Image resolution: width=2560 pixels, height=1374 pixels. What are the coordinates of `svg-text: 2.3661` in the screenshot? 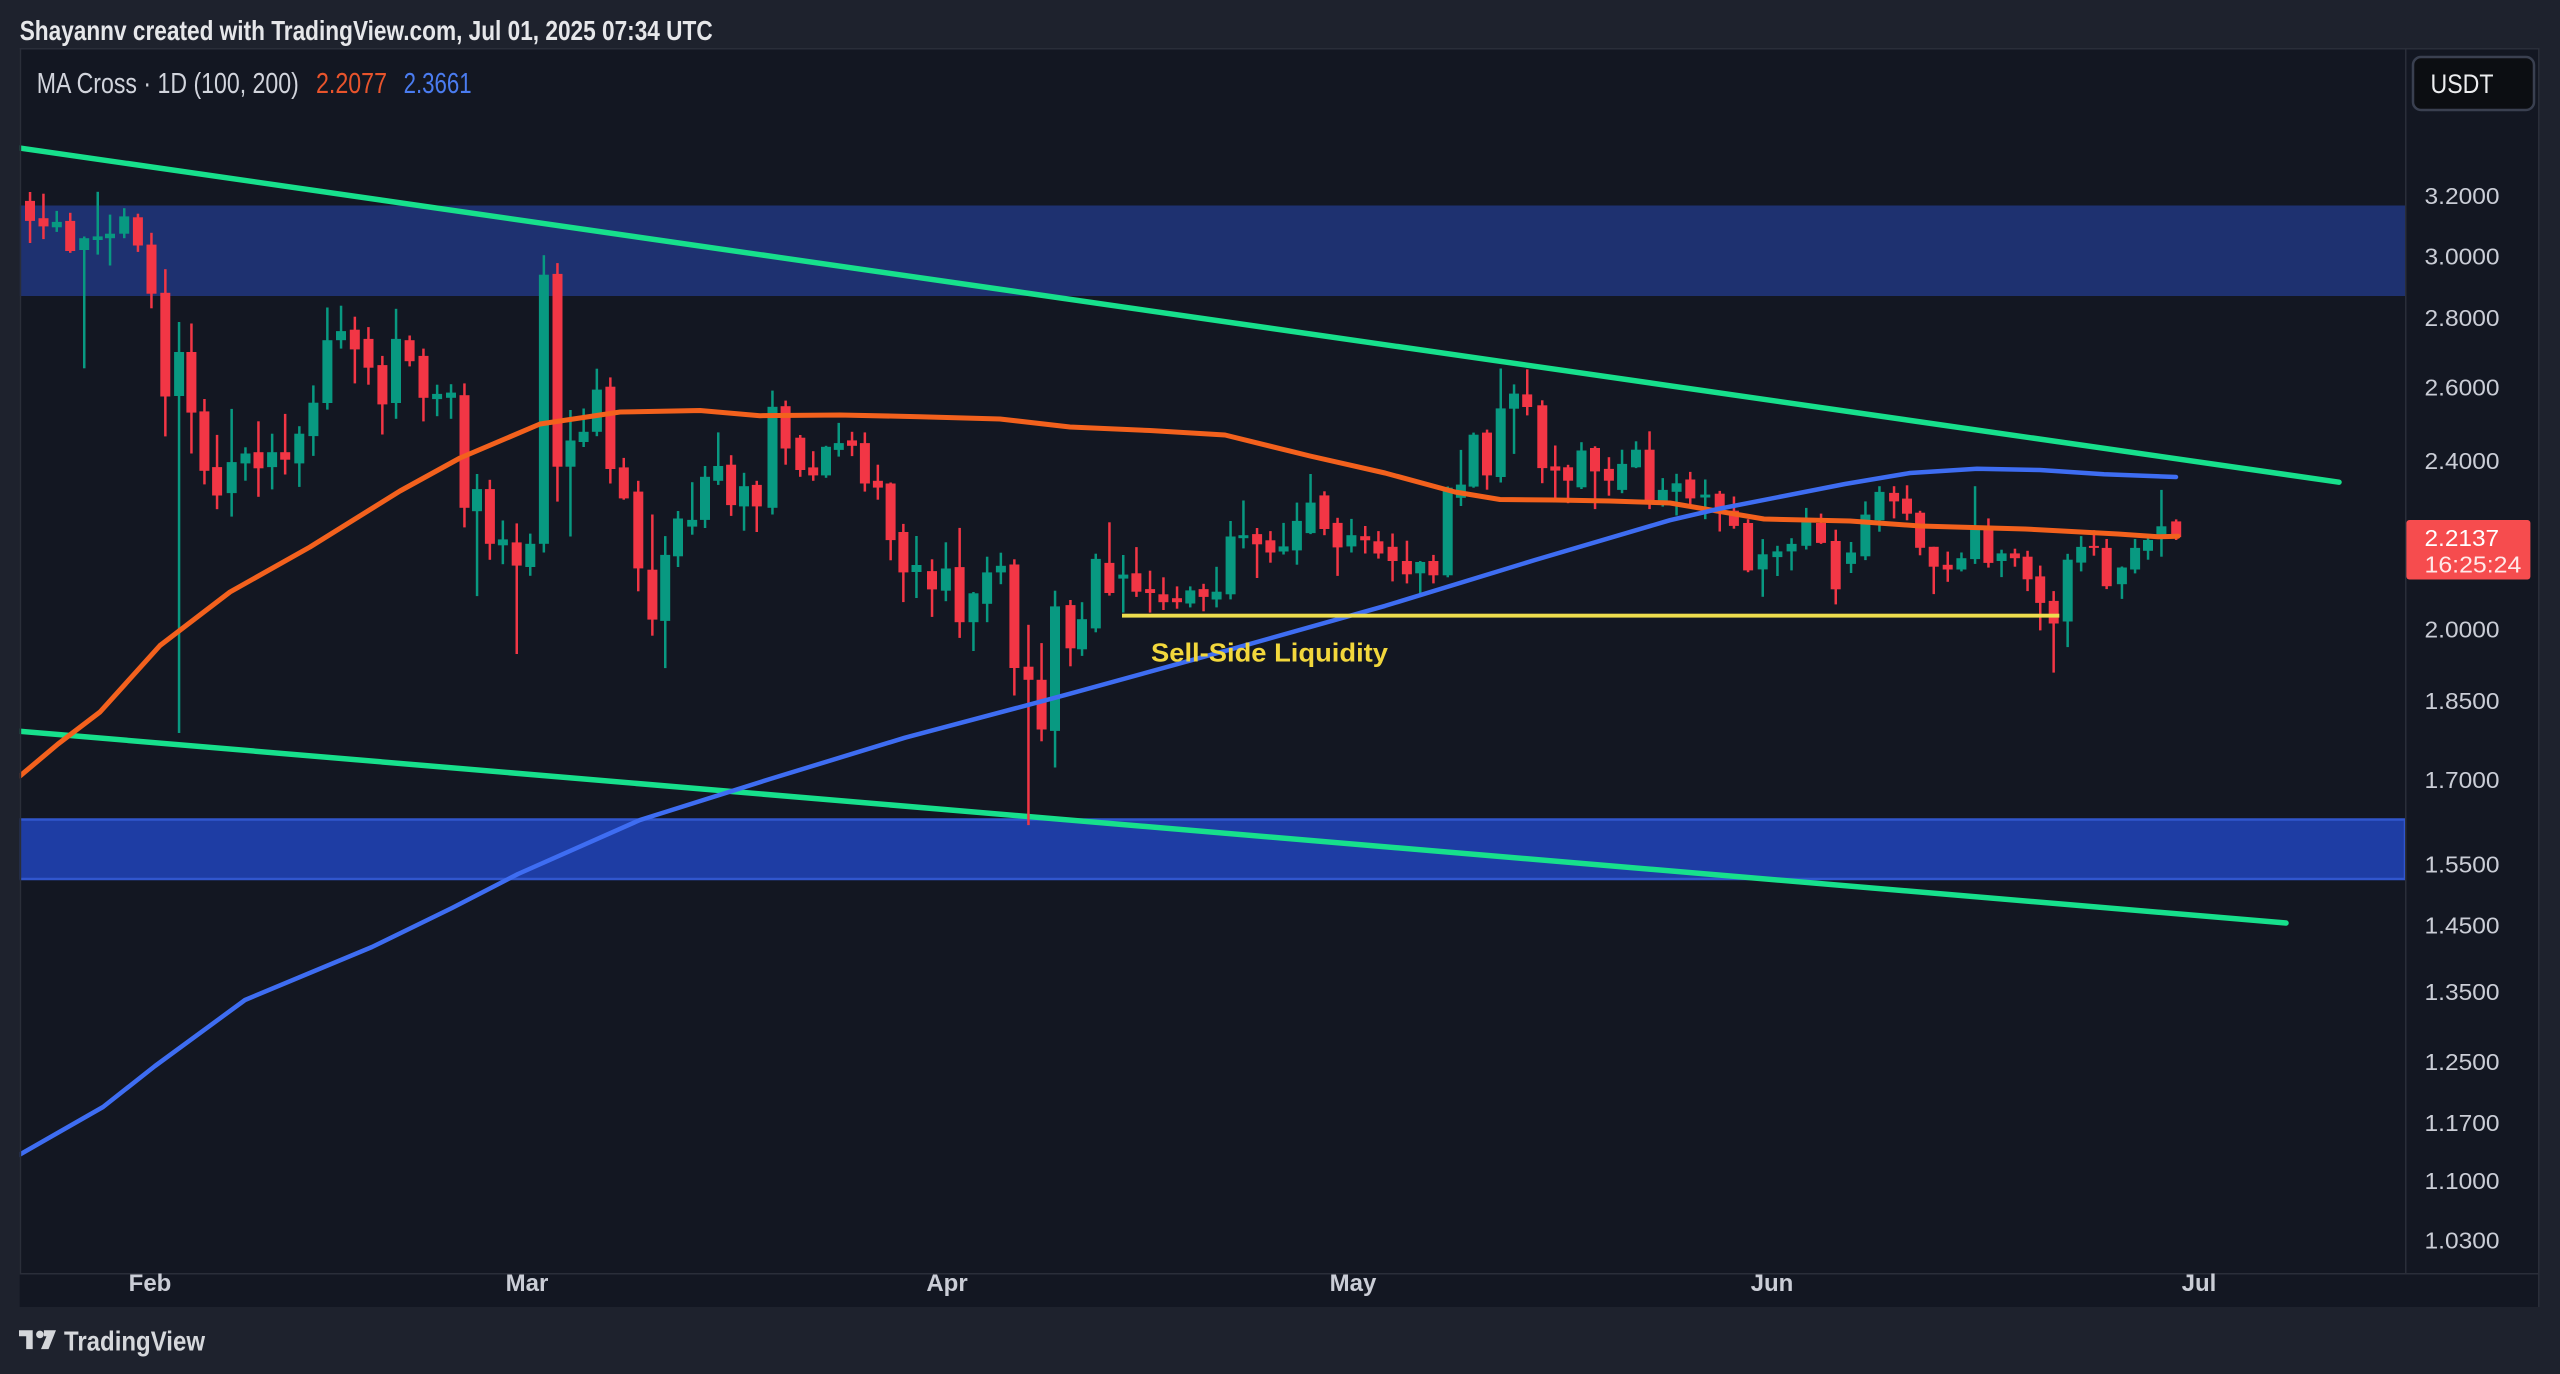 It's located at (438, 84).